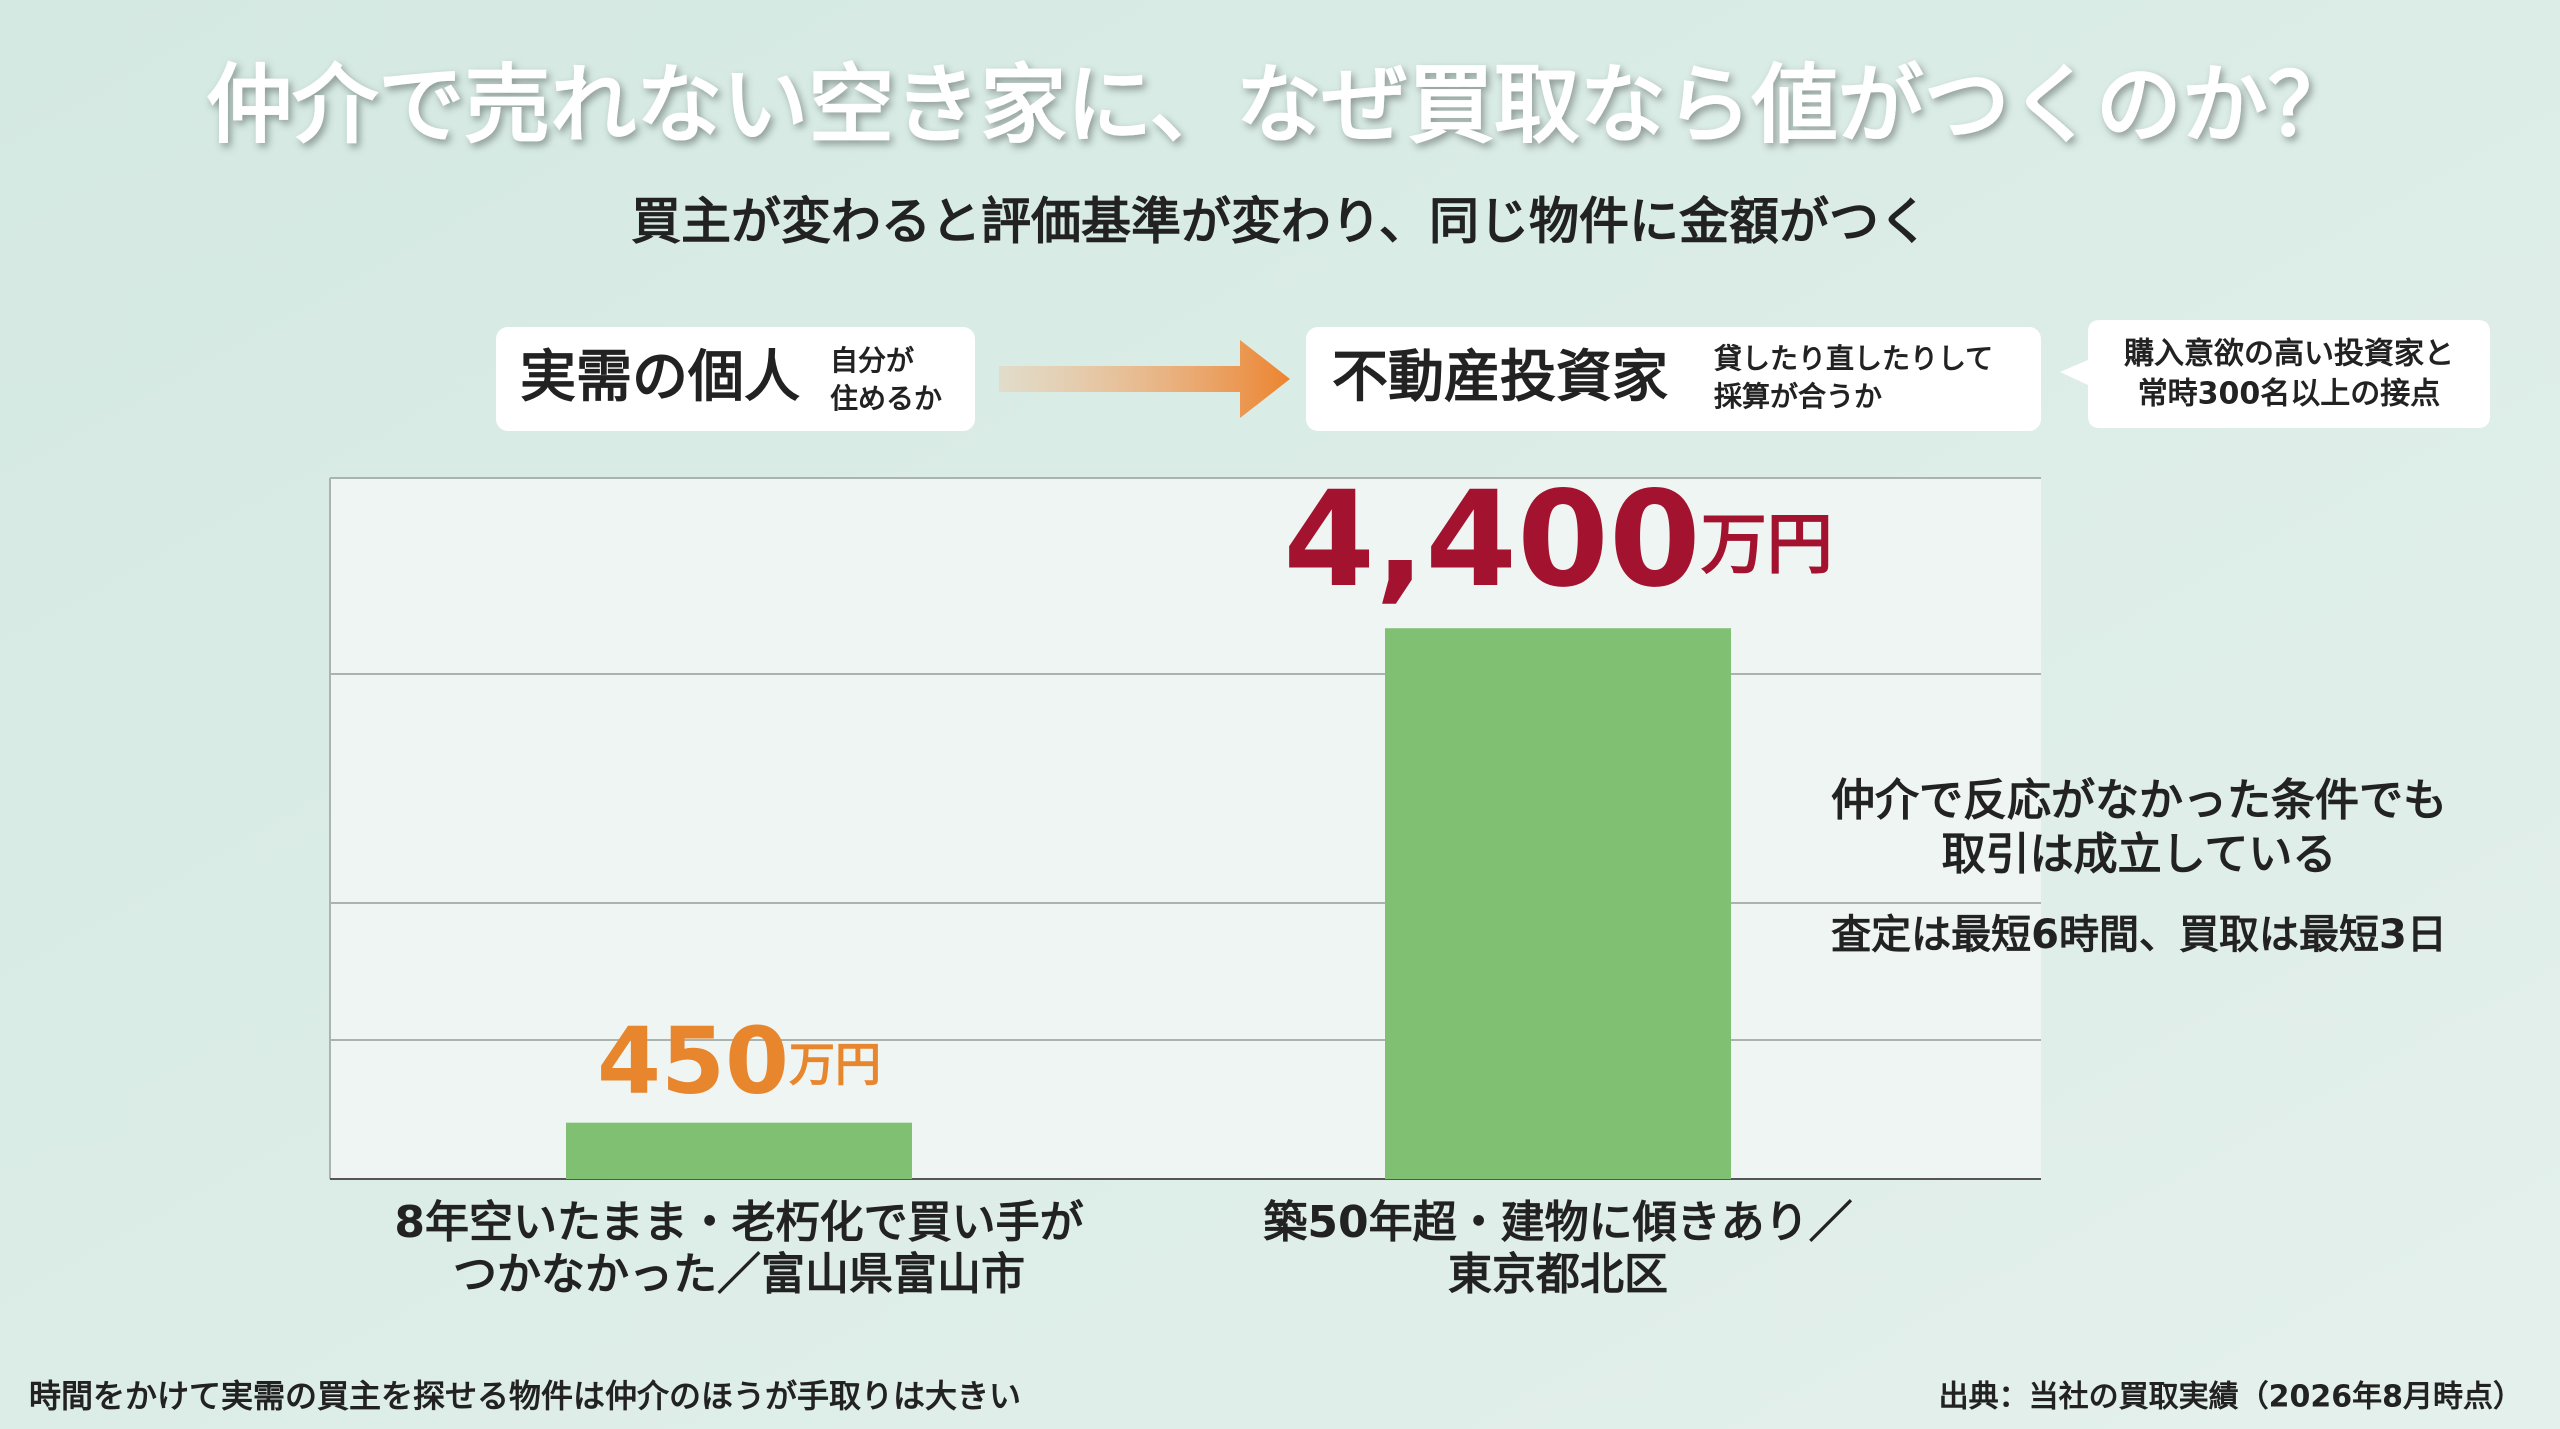  I want to click on from-box, so click(735, 379).